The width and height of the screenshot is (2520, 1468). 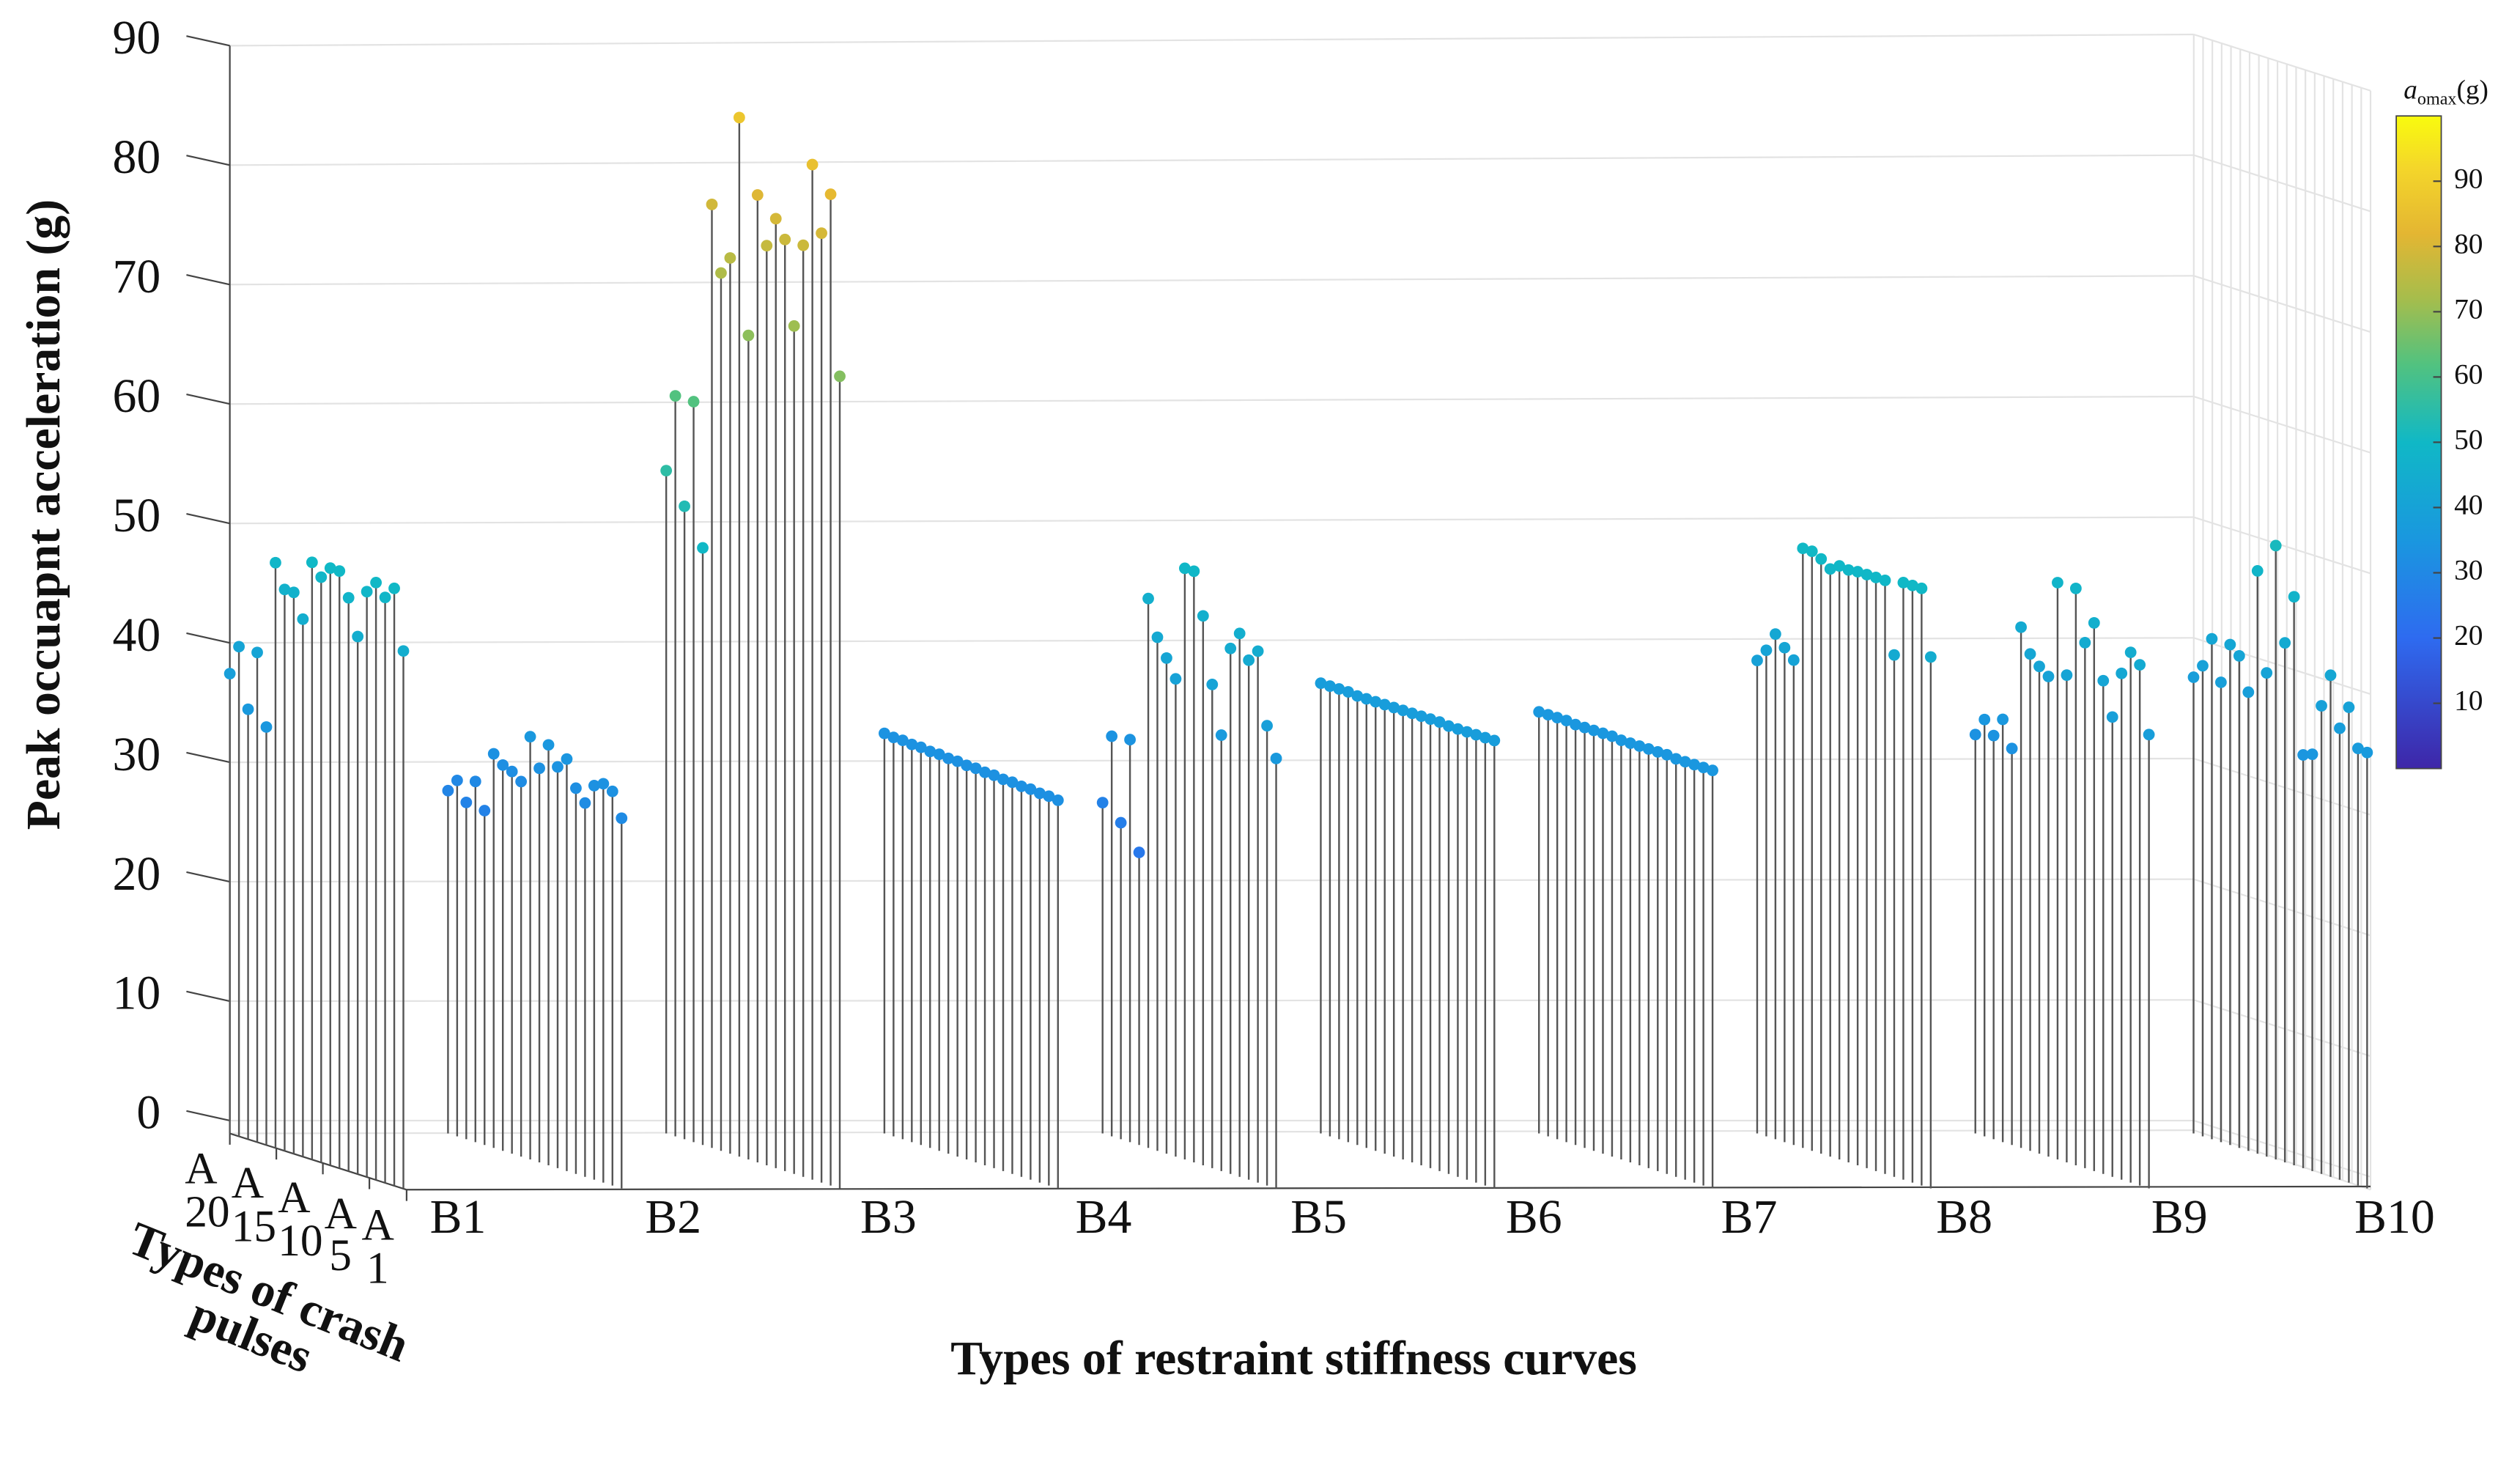 What do you see at coordinates (137, 993) in the screenshot?
I see `y-tick-label: 10` at bounding box center [137, 993].